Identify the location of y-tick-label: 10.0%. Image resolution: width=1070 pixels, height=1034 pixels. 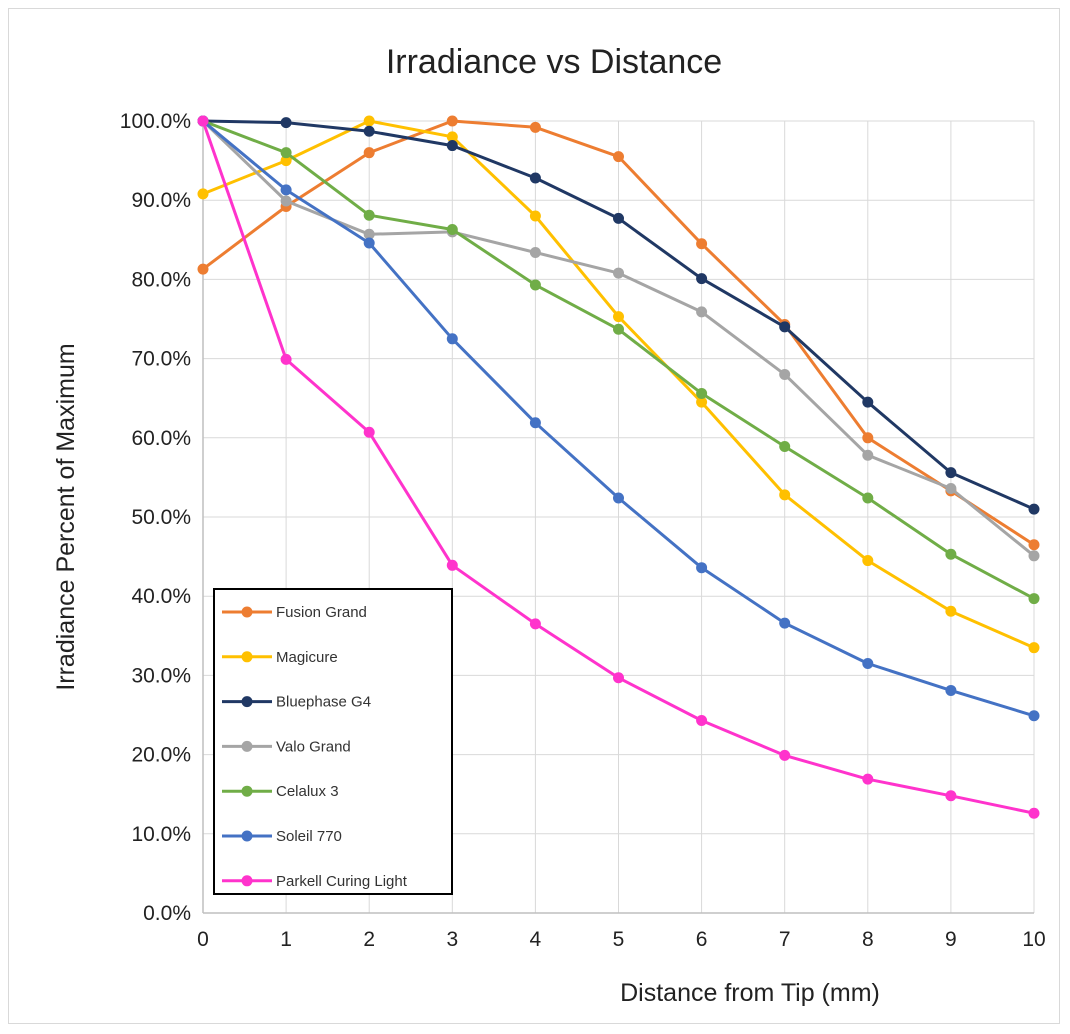
(161, 834).